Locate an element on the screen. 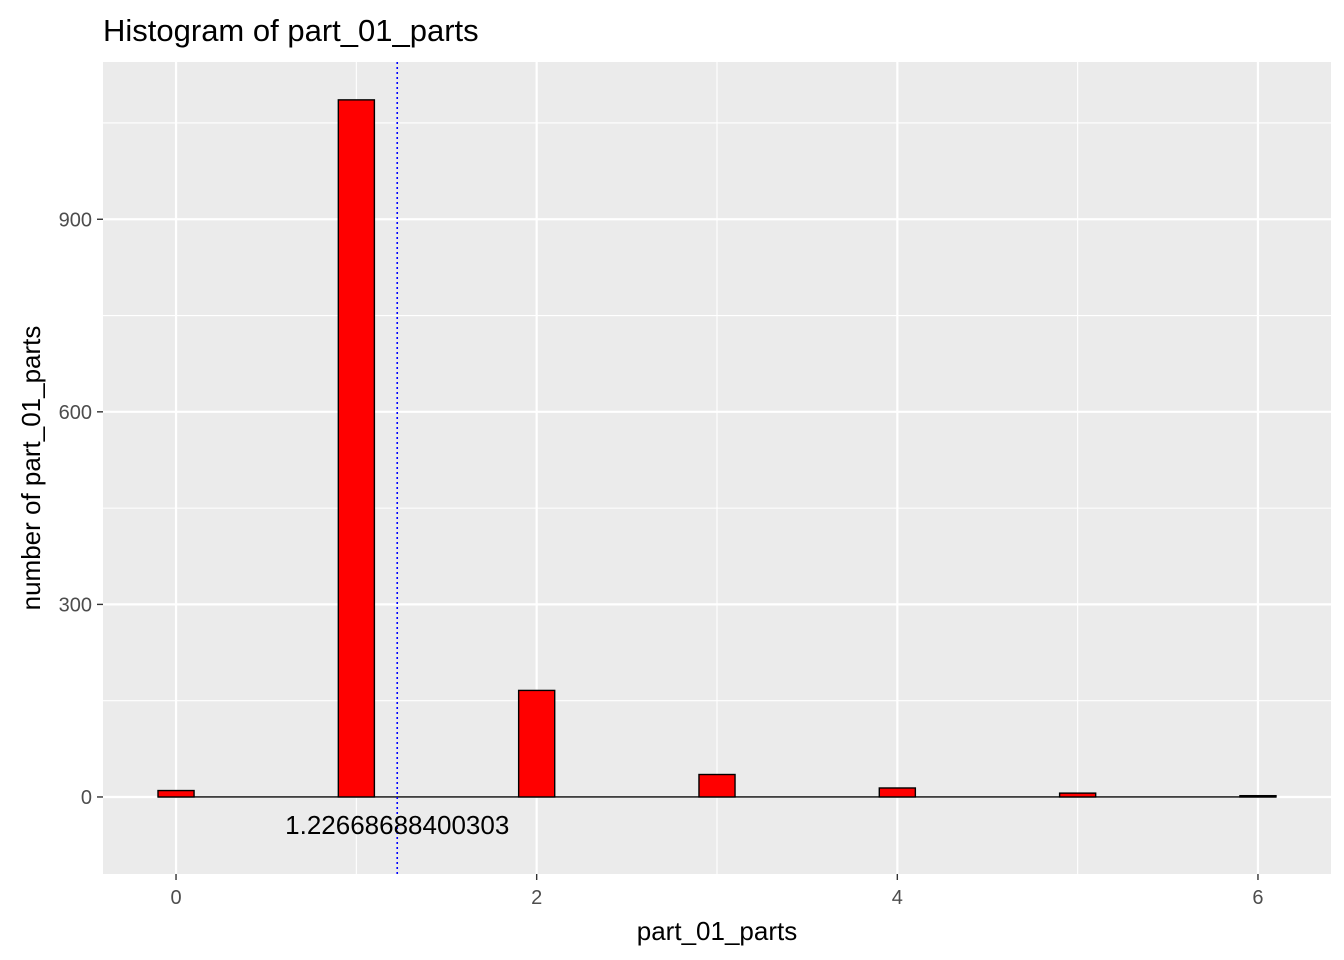 The height and width of the screenshot is (960, 1344). x-tick-label: 0 is located at coordinates (175, 898).